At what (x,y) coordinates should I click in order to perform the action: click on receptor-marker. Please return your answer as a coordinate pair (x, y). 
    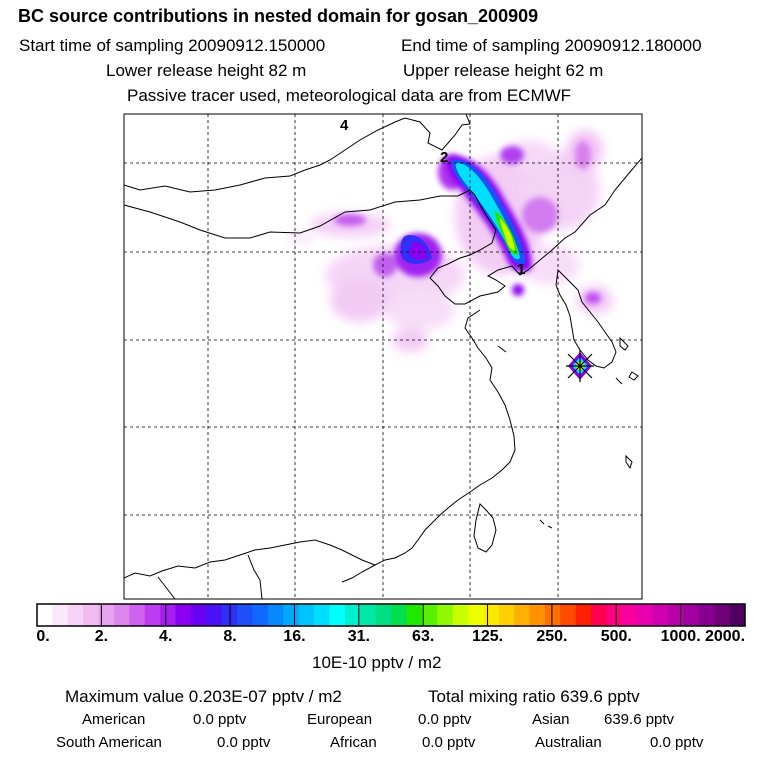
    Looking at the image, I should click on (580, 366).